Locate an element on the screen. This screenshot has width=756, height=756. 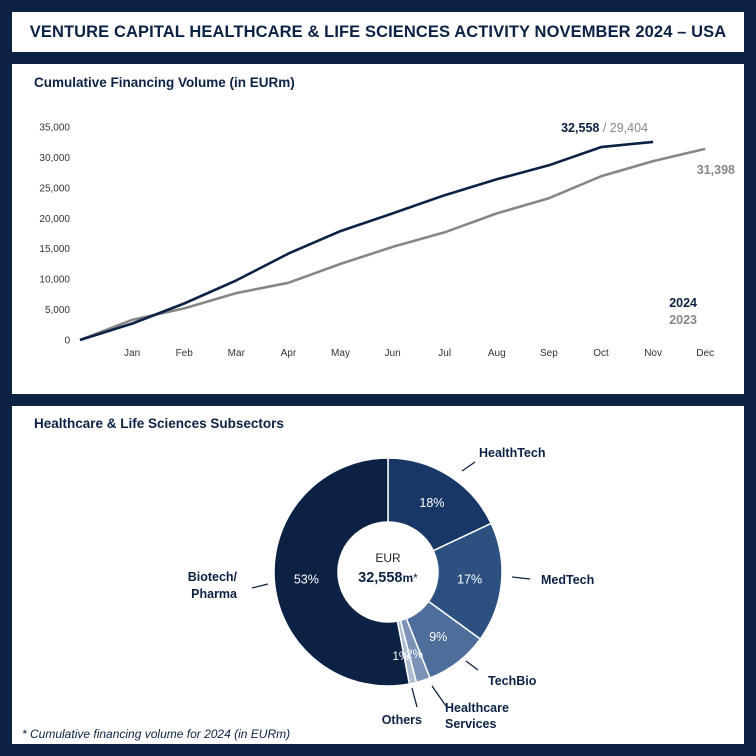
slice-label: Pharma is located at coordinates (214, 594).